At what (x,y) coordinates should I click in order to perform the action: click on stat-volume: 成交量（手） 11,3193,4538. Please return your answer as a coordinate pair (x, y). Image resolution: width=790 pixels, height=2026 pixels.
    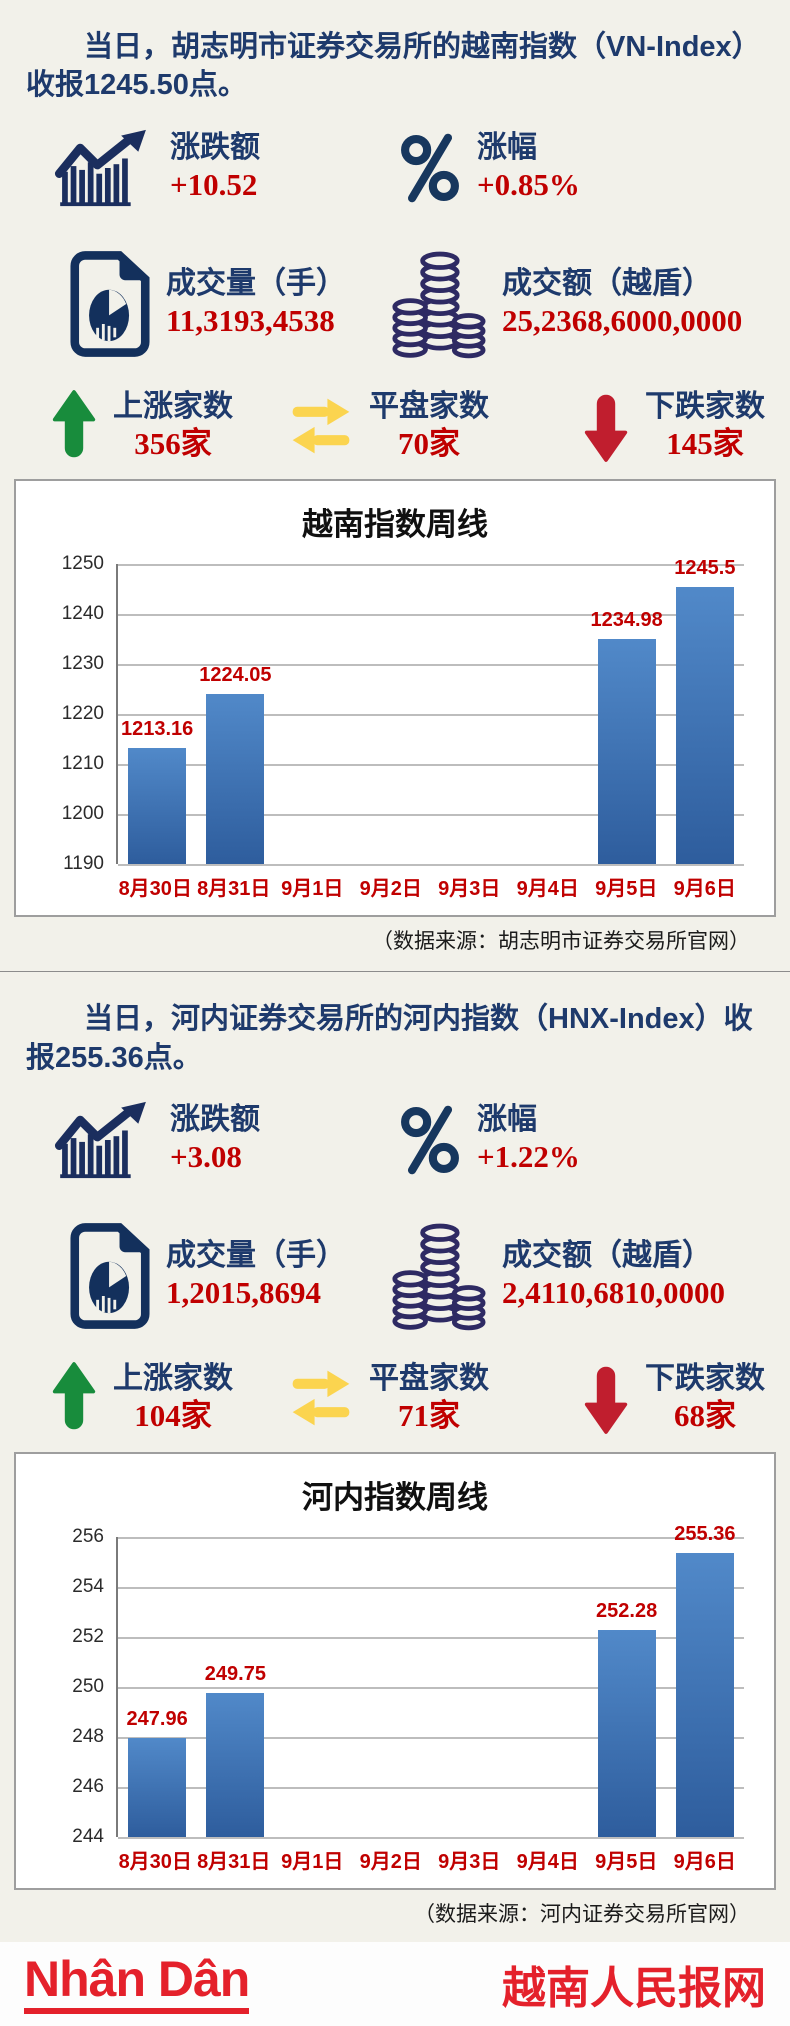
    Looking at the image, I should click on (230, 304).